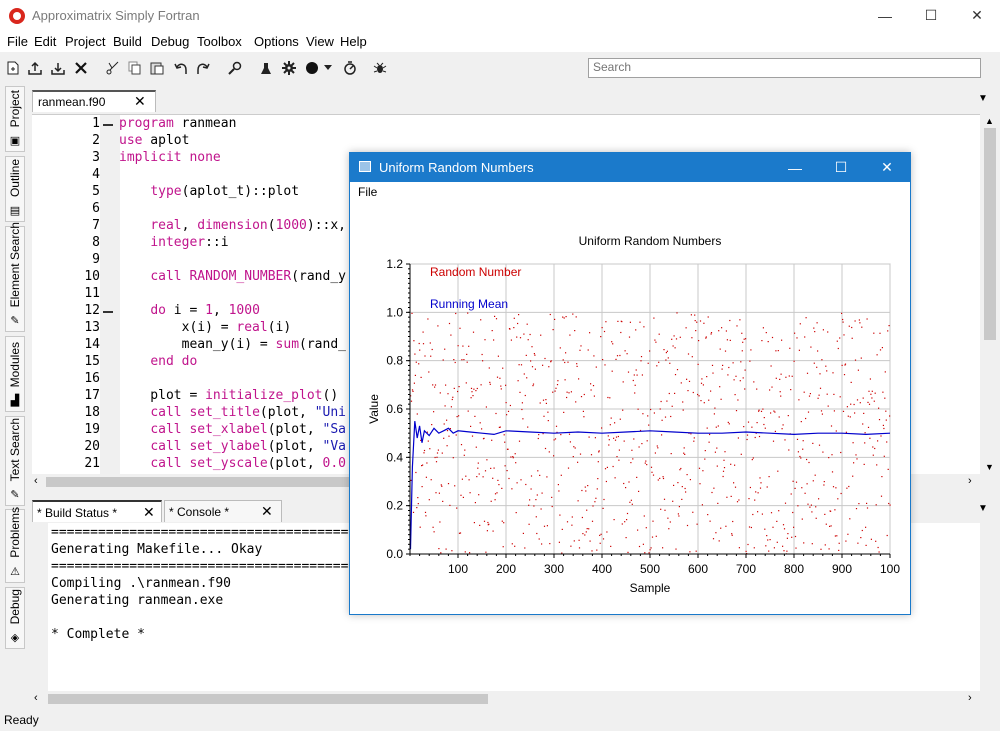  Describe the element at coordinates (990, 607) in the screenshot. I see `output-vertical-scrollbar` at that location.